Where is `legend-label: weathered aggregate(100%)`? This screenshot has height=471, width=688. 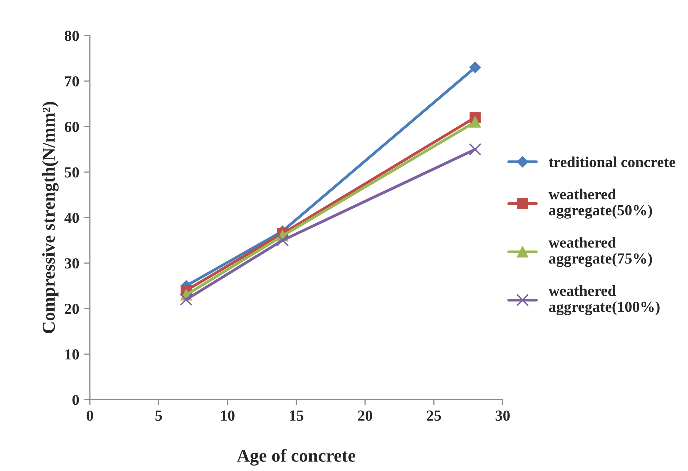
legend-label: weathered aggregate(100%) is located at coordinates (604, 300).